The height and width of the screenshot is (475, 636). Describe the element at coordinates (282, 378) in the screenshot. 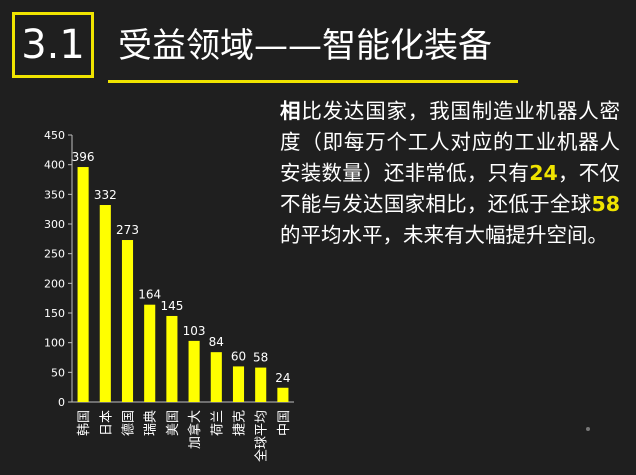

I see `data-label: 24` at that location.